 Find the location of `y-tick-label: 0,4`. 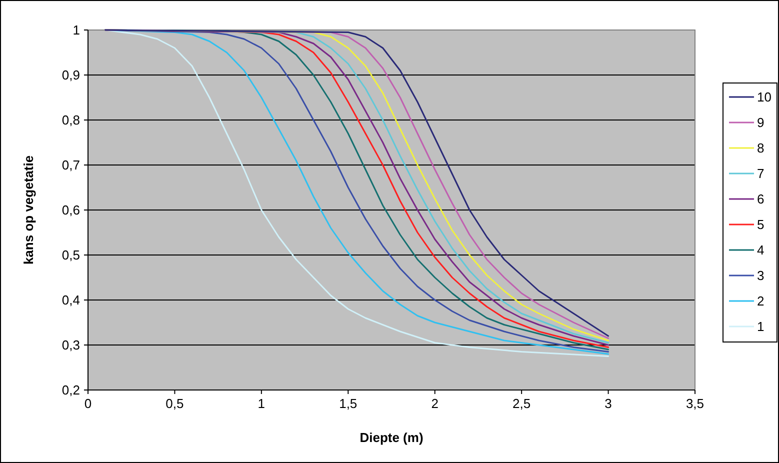

y-tick-label: 0,4 is located at coordinates (71, 300).